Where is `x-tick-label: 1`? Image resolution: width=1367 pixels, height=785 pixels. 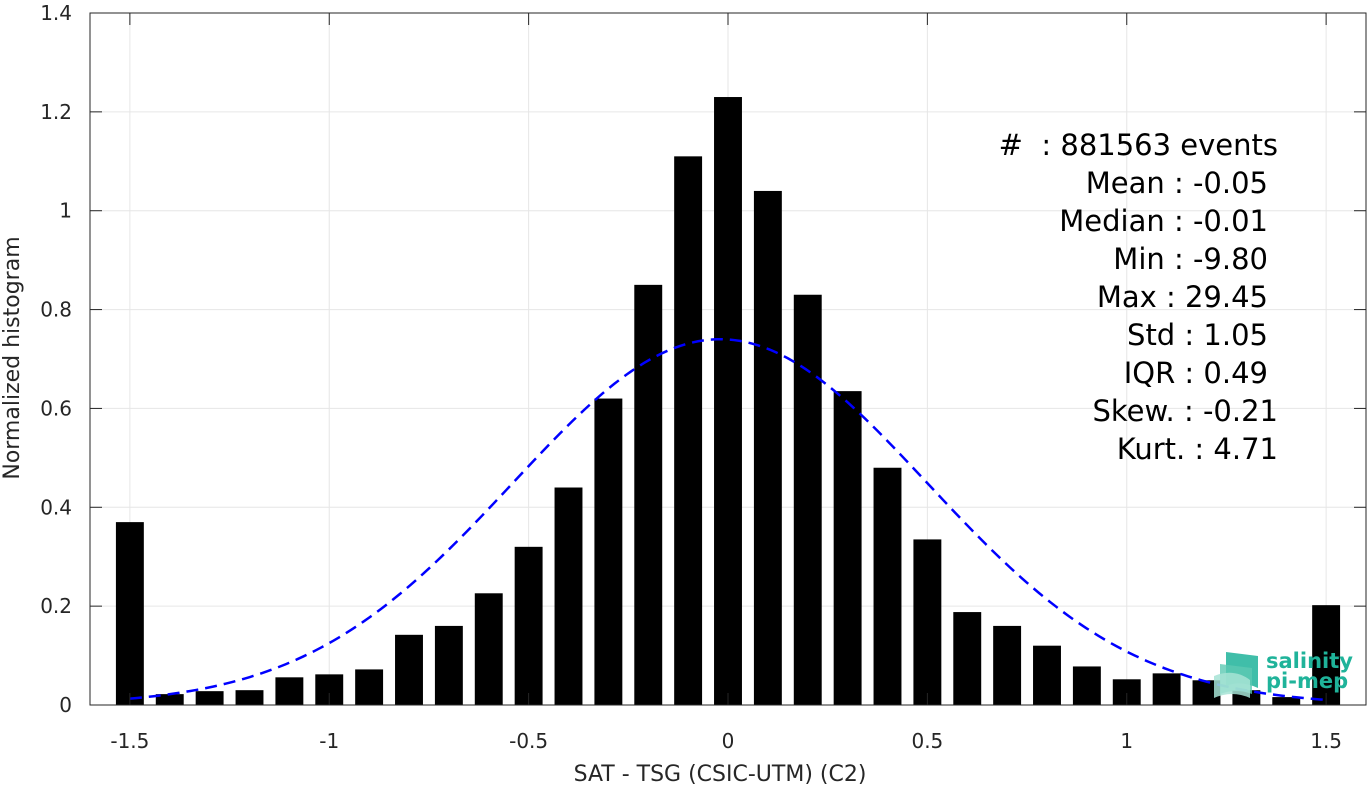 x-tick-label: 1 is located at coordinates (1126, 741).